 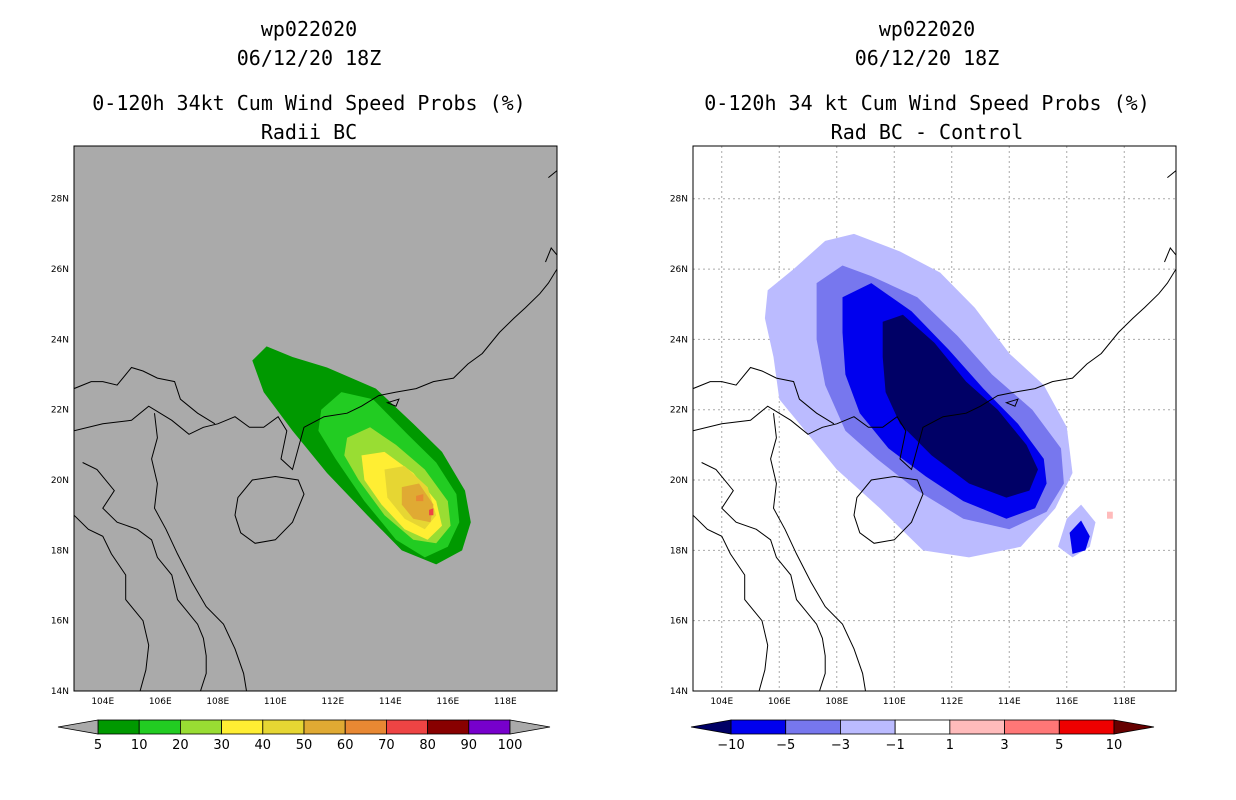 I want to click on left-y-tick-label: 20N, so click(x=60, y=481).